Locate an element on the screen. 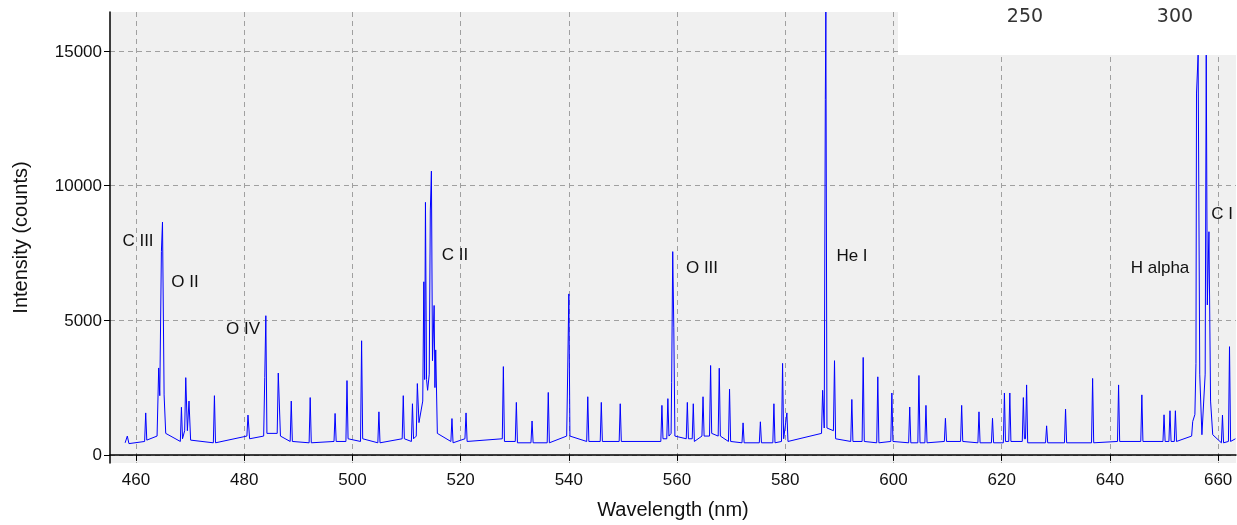 The width and height of the screenshot is (1237, 525). annotation: O IV is located at coordinates (243, 328).